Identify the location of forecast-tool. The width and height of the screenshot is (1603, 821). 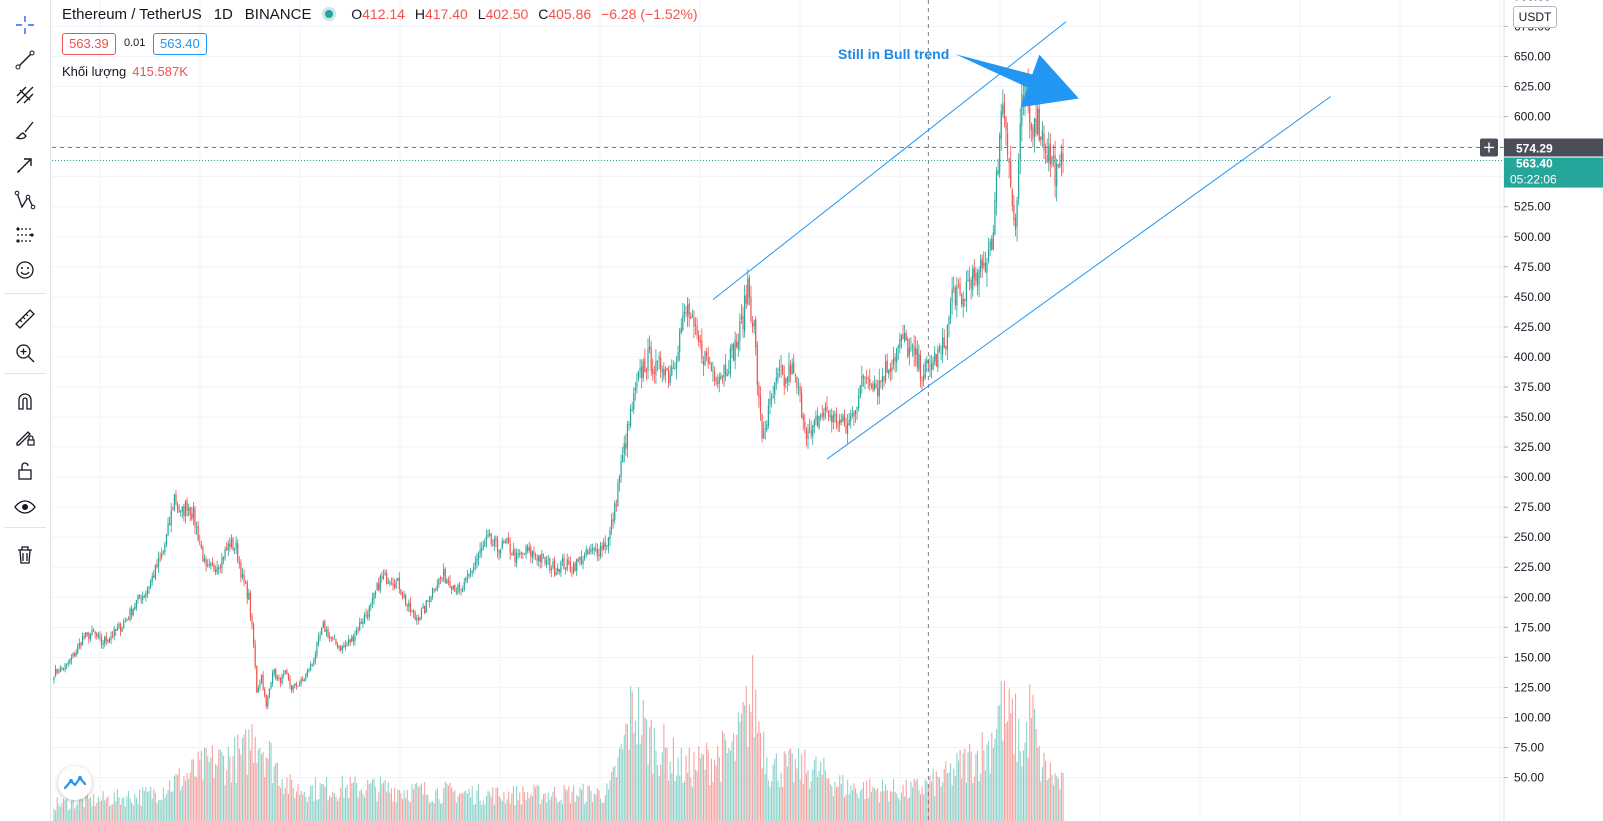
(25, 235).